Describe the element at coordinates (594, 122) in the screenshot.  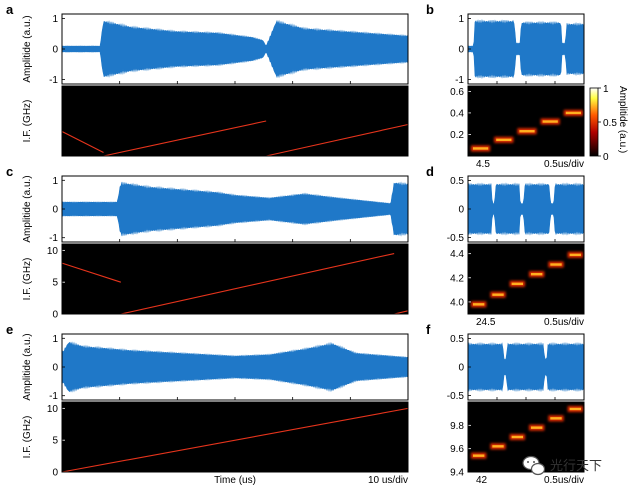
I see `colorbar-gradient` at that location.